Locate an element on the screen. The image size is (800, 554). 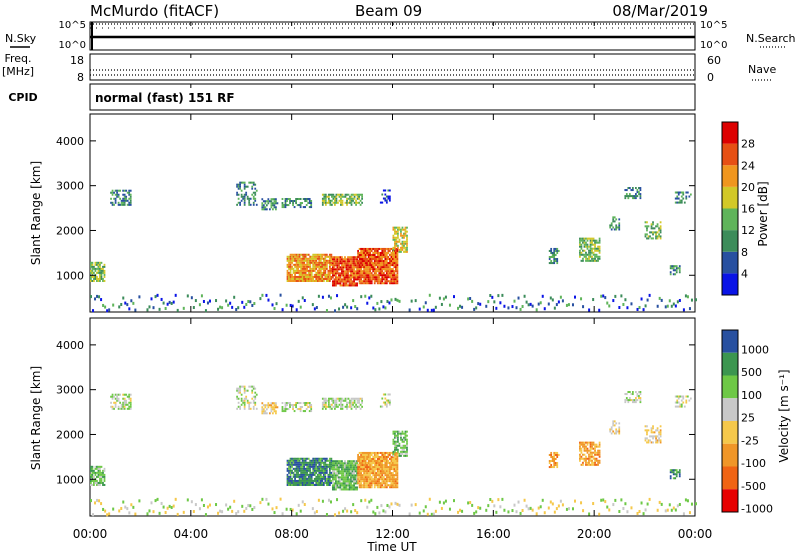
power-colorbar-tick: 16 is located at coordinates (748, 209).